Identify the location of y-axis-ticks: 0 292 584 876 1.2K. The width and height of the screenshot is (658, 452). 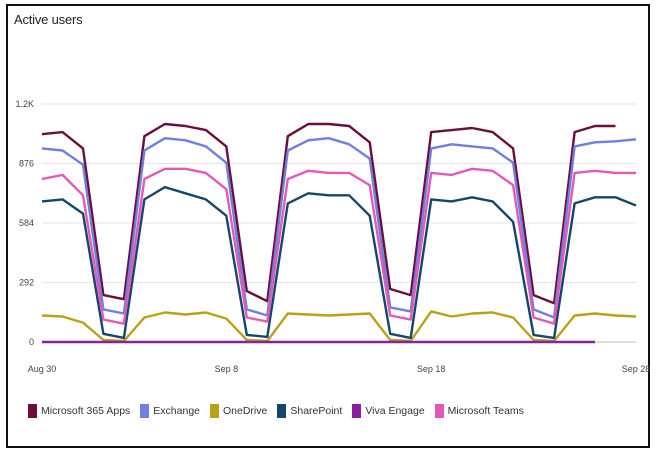
(24, 223).